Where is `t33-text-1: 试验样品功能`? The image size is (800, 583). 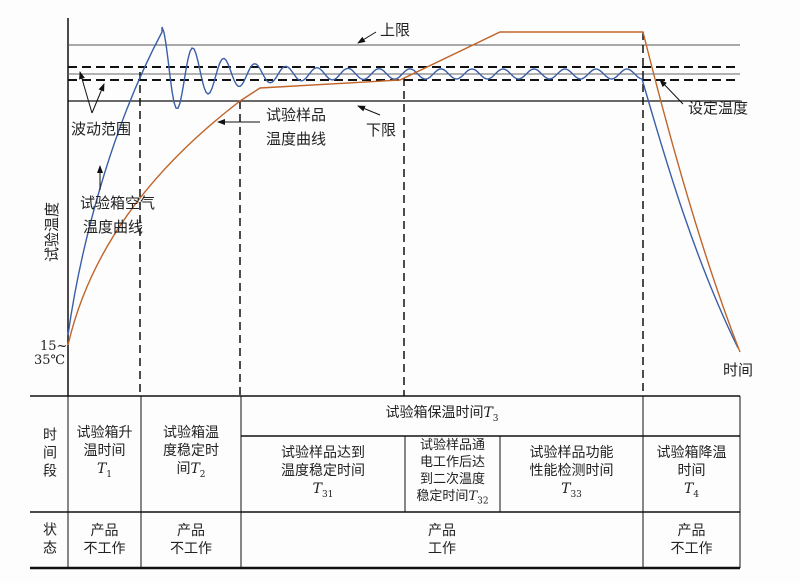
t33-text-1: 试验样品功能 is located at coordinates (571, 453).